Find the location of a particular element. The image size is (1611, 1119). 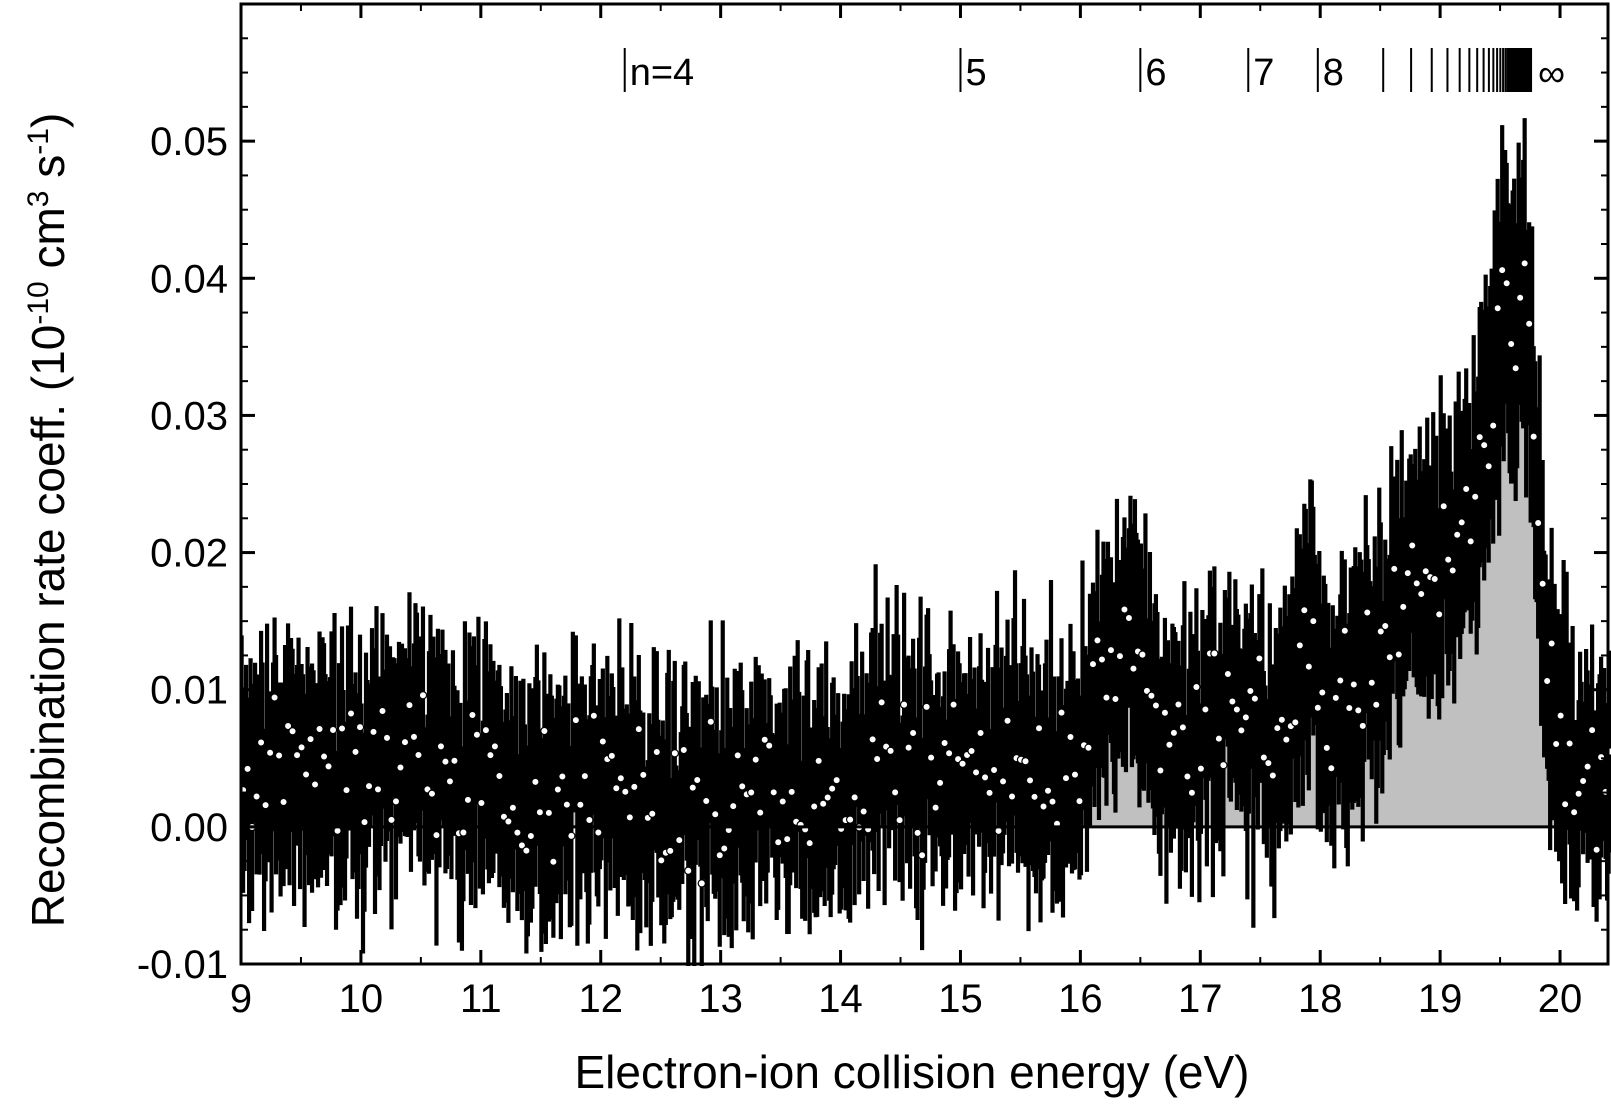

x-tick-label: 15 is located at coordinates (960, 999).